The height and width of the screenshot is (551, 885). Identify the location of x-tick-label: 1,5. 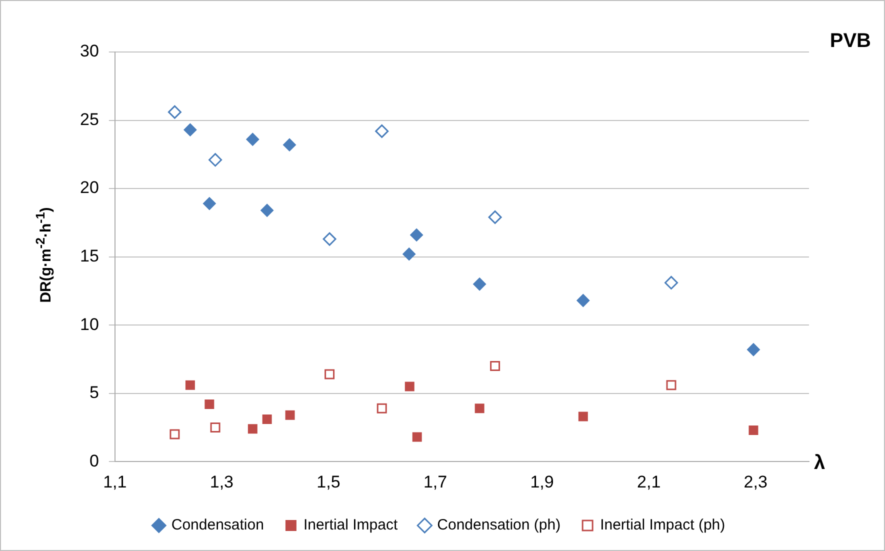
(328, 482).